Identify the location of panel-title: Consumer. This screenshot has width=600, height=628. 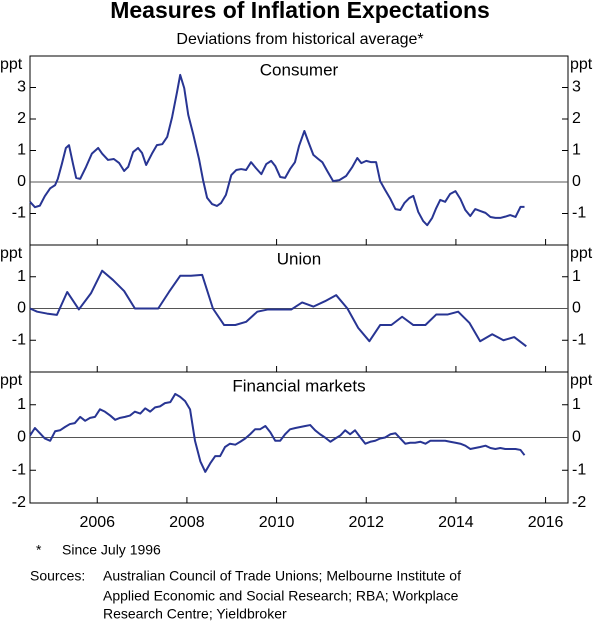
(299, 69).